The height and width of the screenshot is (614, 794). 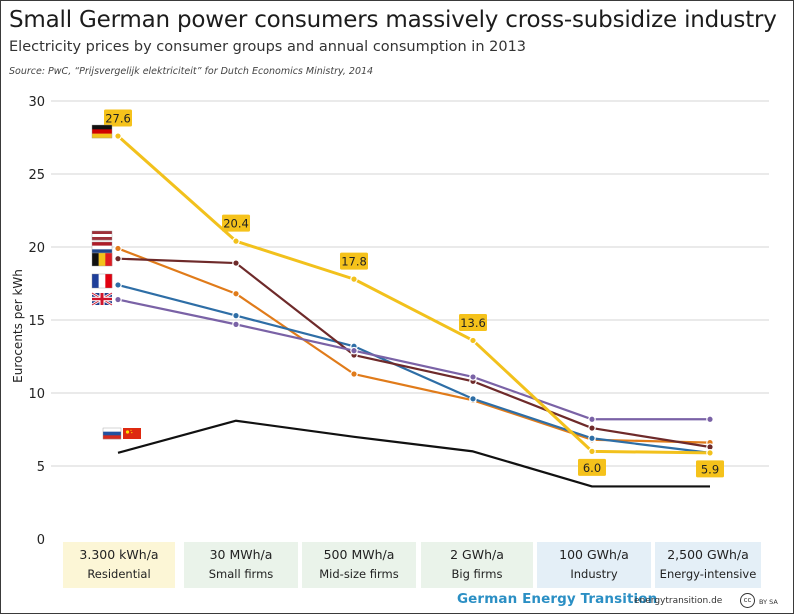 What do you see at coordinates (102, 235) in the screenshot?
I see `latvia-flag` at bounding box center [102, 235].